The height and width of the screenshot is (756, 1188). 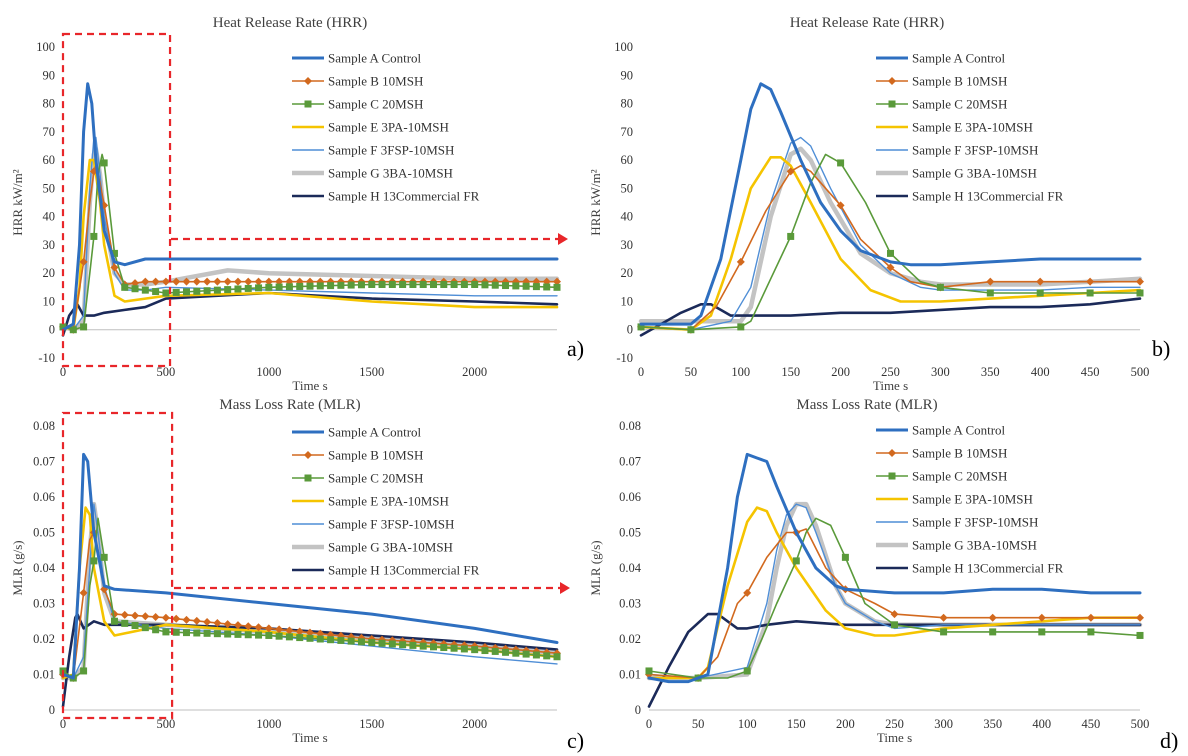 I want to click on zoom-arrow-head, so click(x=563, y=239).